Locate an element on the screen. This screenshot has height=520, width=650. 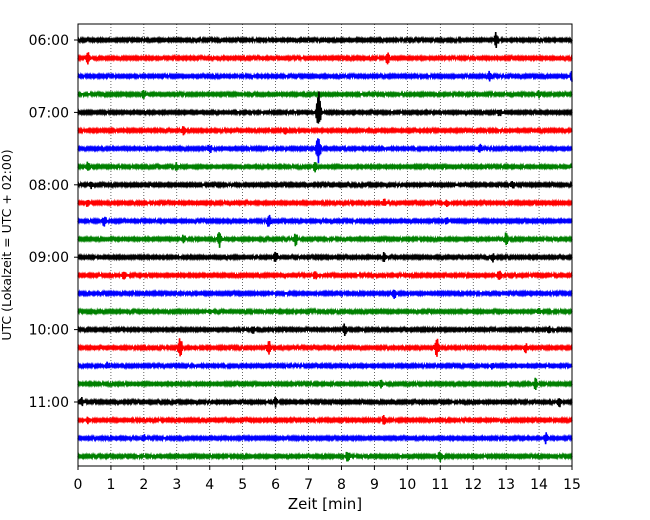
x-tick-label: 3 is located at coordinates (176, 485).